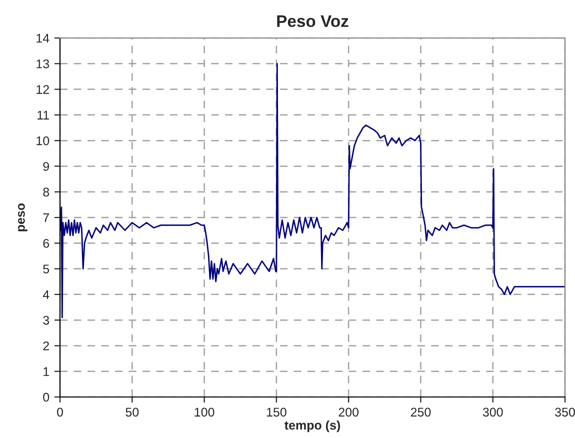 Image resolution: width=575 pixels, height=438 pixels. What do you see at coordinates (46, 371) in the screenshot?
I see `y-tick-label: 1` at bounding box center [46, 371].